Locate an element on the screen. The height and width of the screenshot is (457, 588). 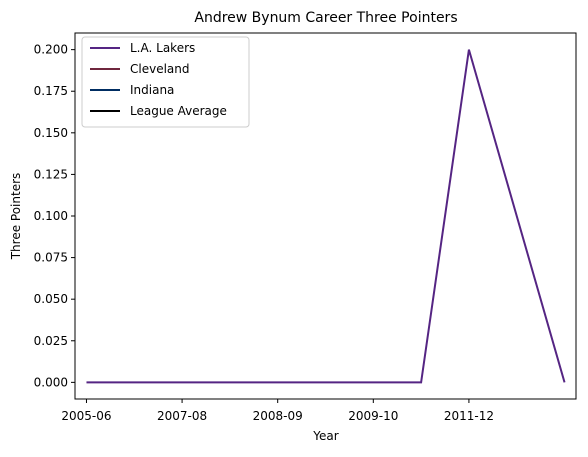
chart-title: Andrew Bynum Career Three Pointers is located at coordinates (325, 18).